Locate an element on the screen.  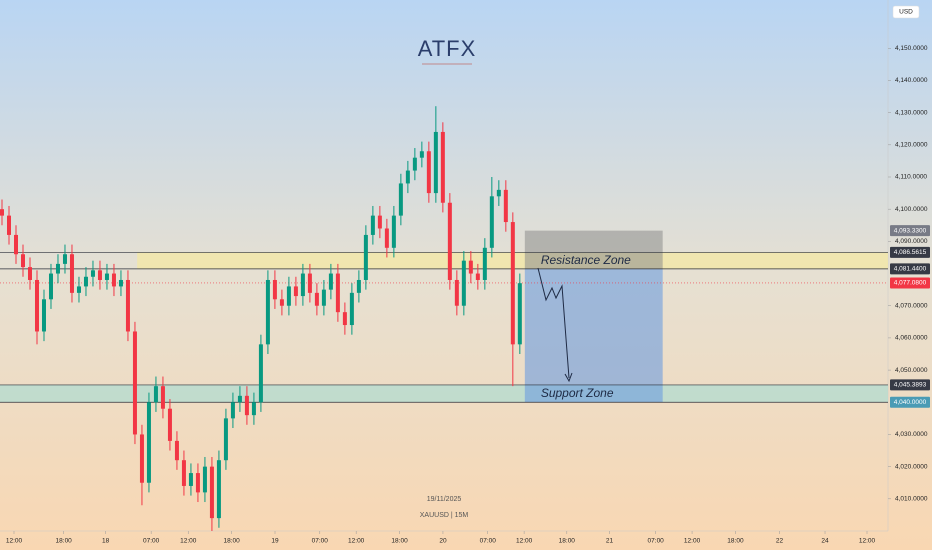
price-label: 4,086.5615 is located at coordinates (910, 252).